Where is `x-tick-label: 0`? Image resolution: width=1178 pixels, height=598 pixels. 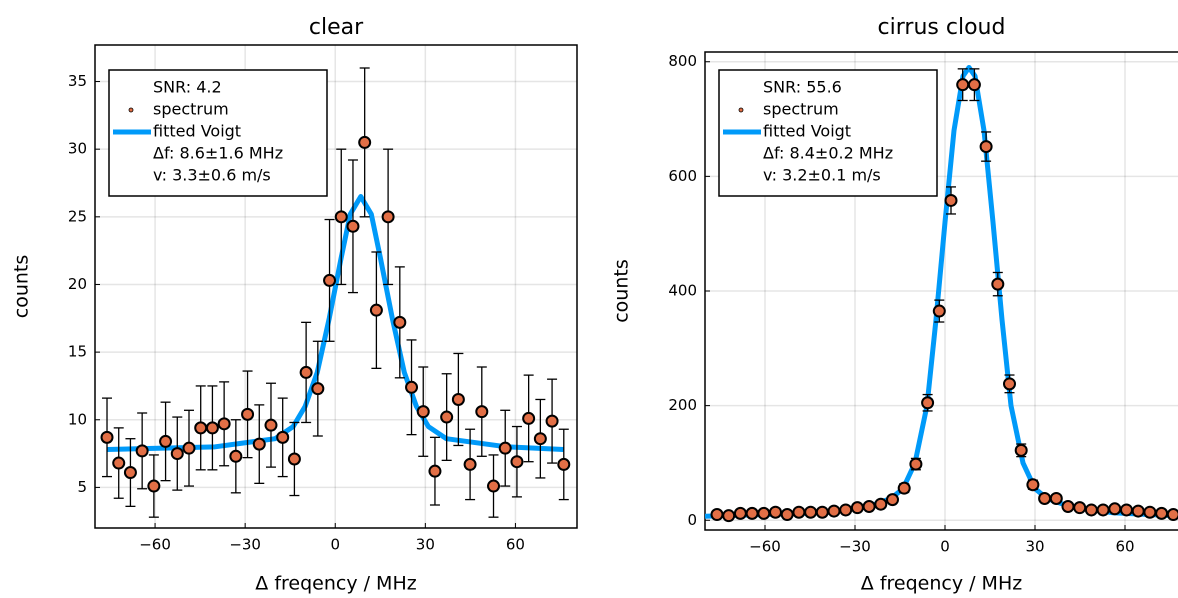
x-tick-label: 0 is located at coordinates (945, 547).